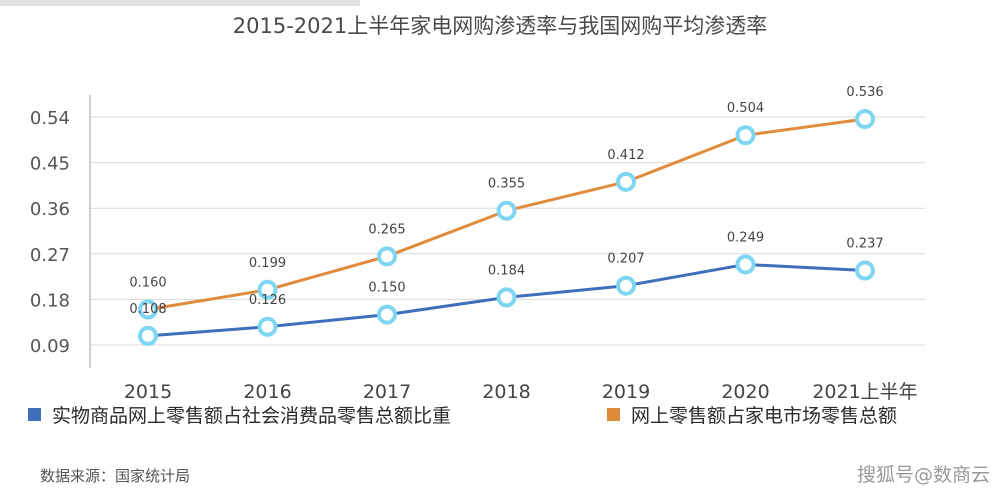 Image resolution: width=1005 pixels, height=498 pixels. I want to click on data-label-series-1: 0.249, so click(745, 237).